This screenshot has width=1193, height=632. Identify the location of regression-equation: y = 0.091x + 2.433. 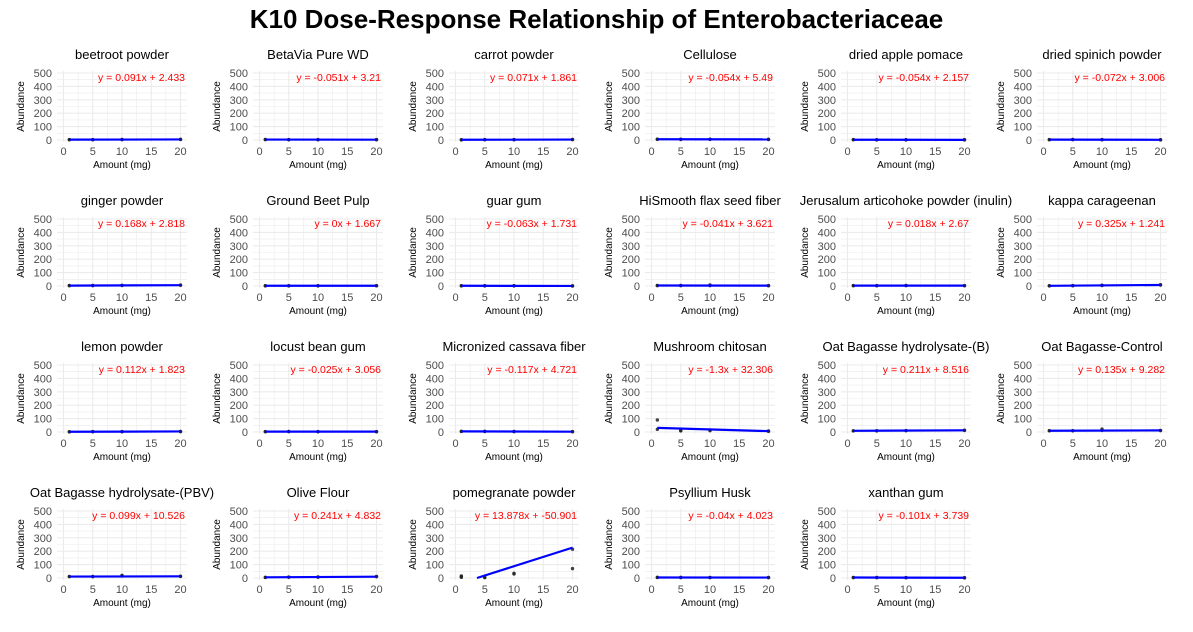
(141, 78).